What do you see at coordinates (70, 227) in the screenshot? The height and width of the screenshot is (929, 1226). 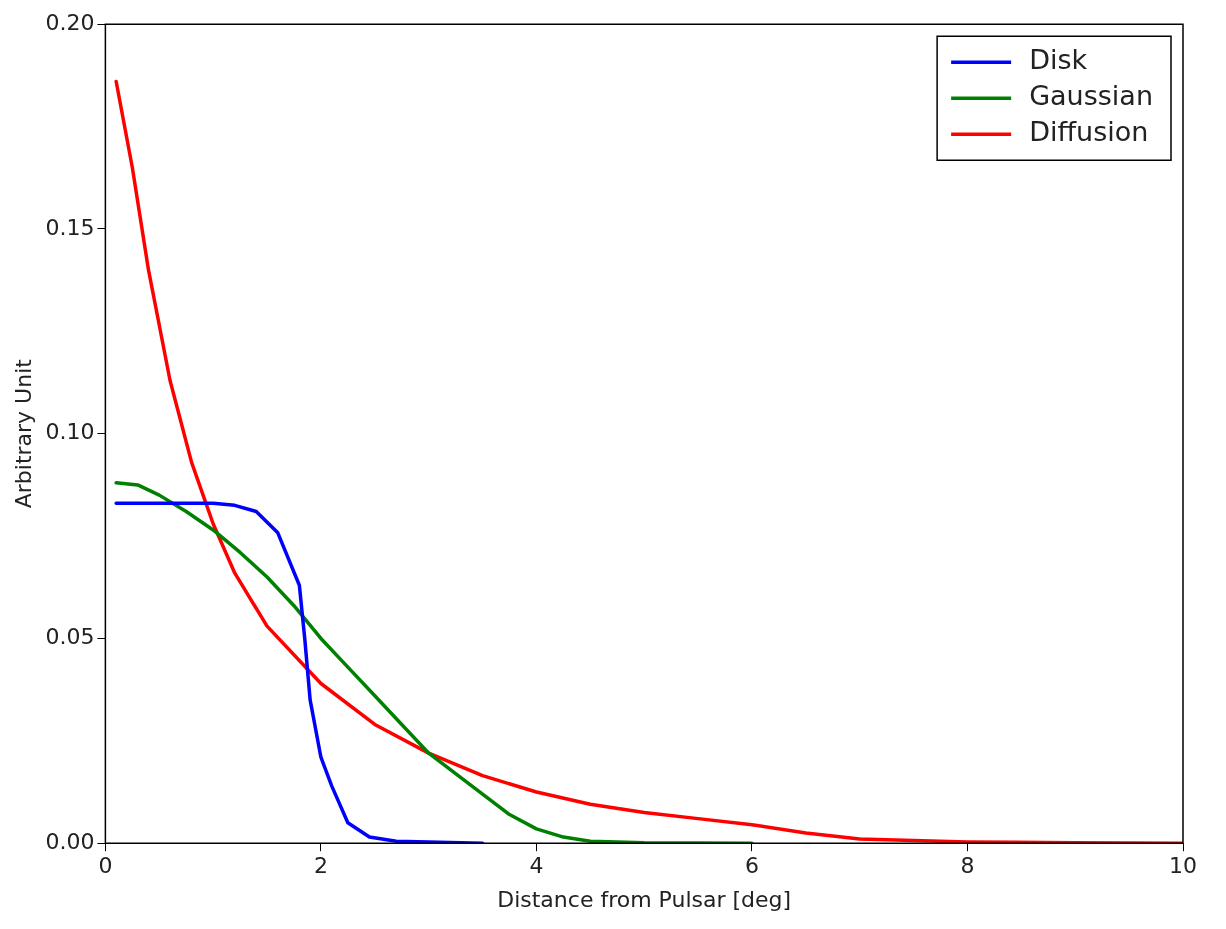 I see `y-tick-label: 0.15` at bounding box center [70, 227].